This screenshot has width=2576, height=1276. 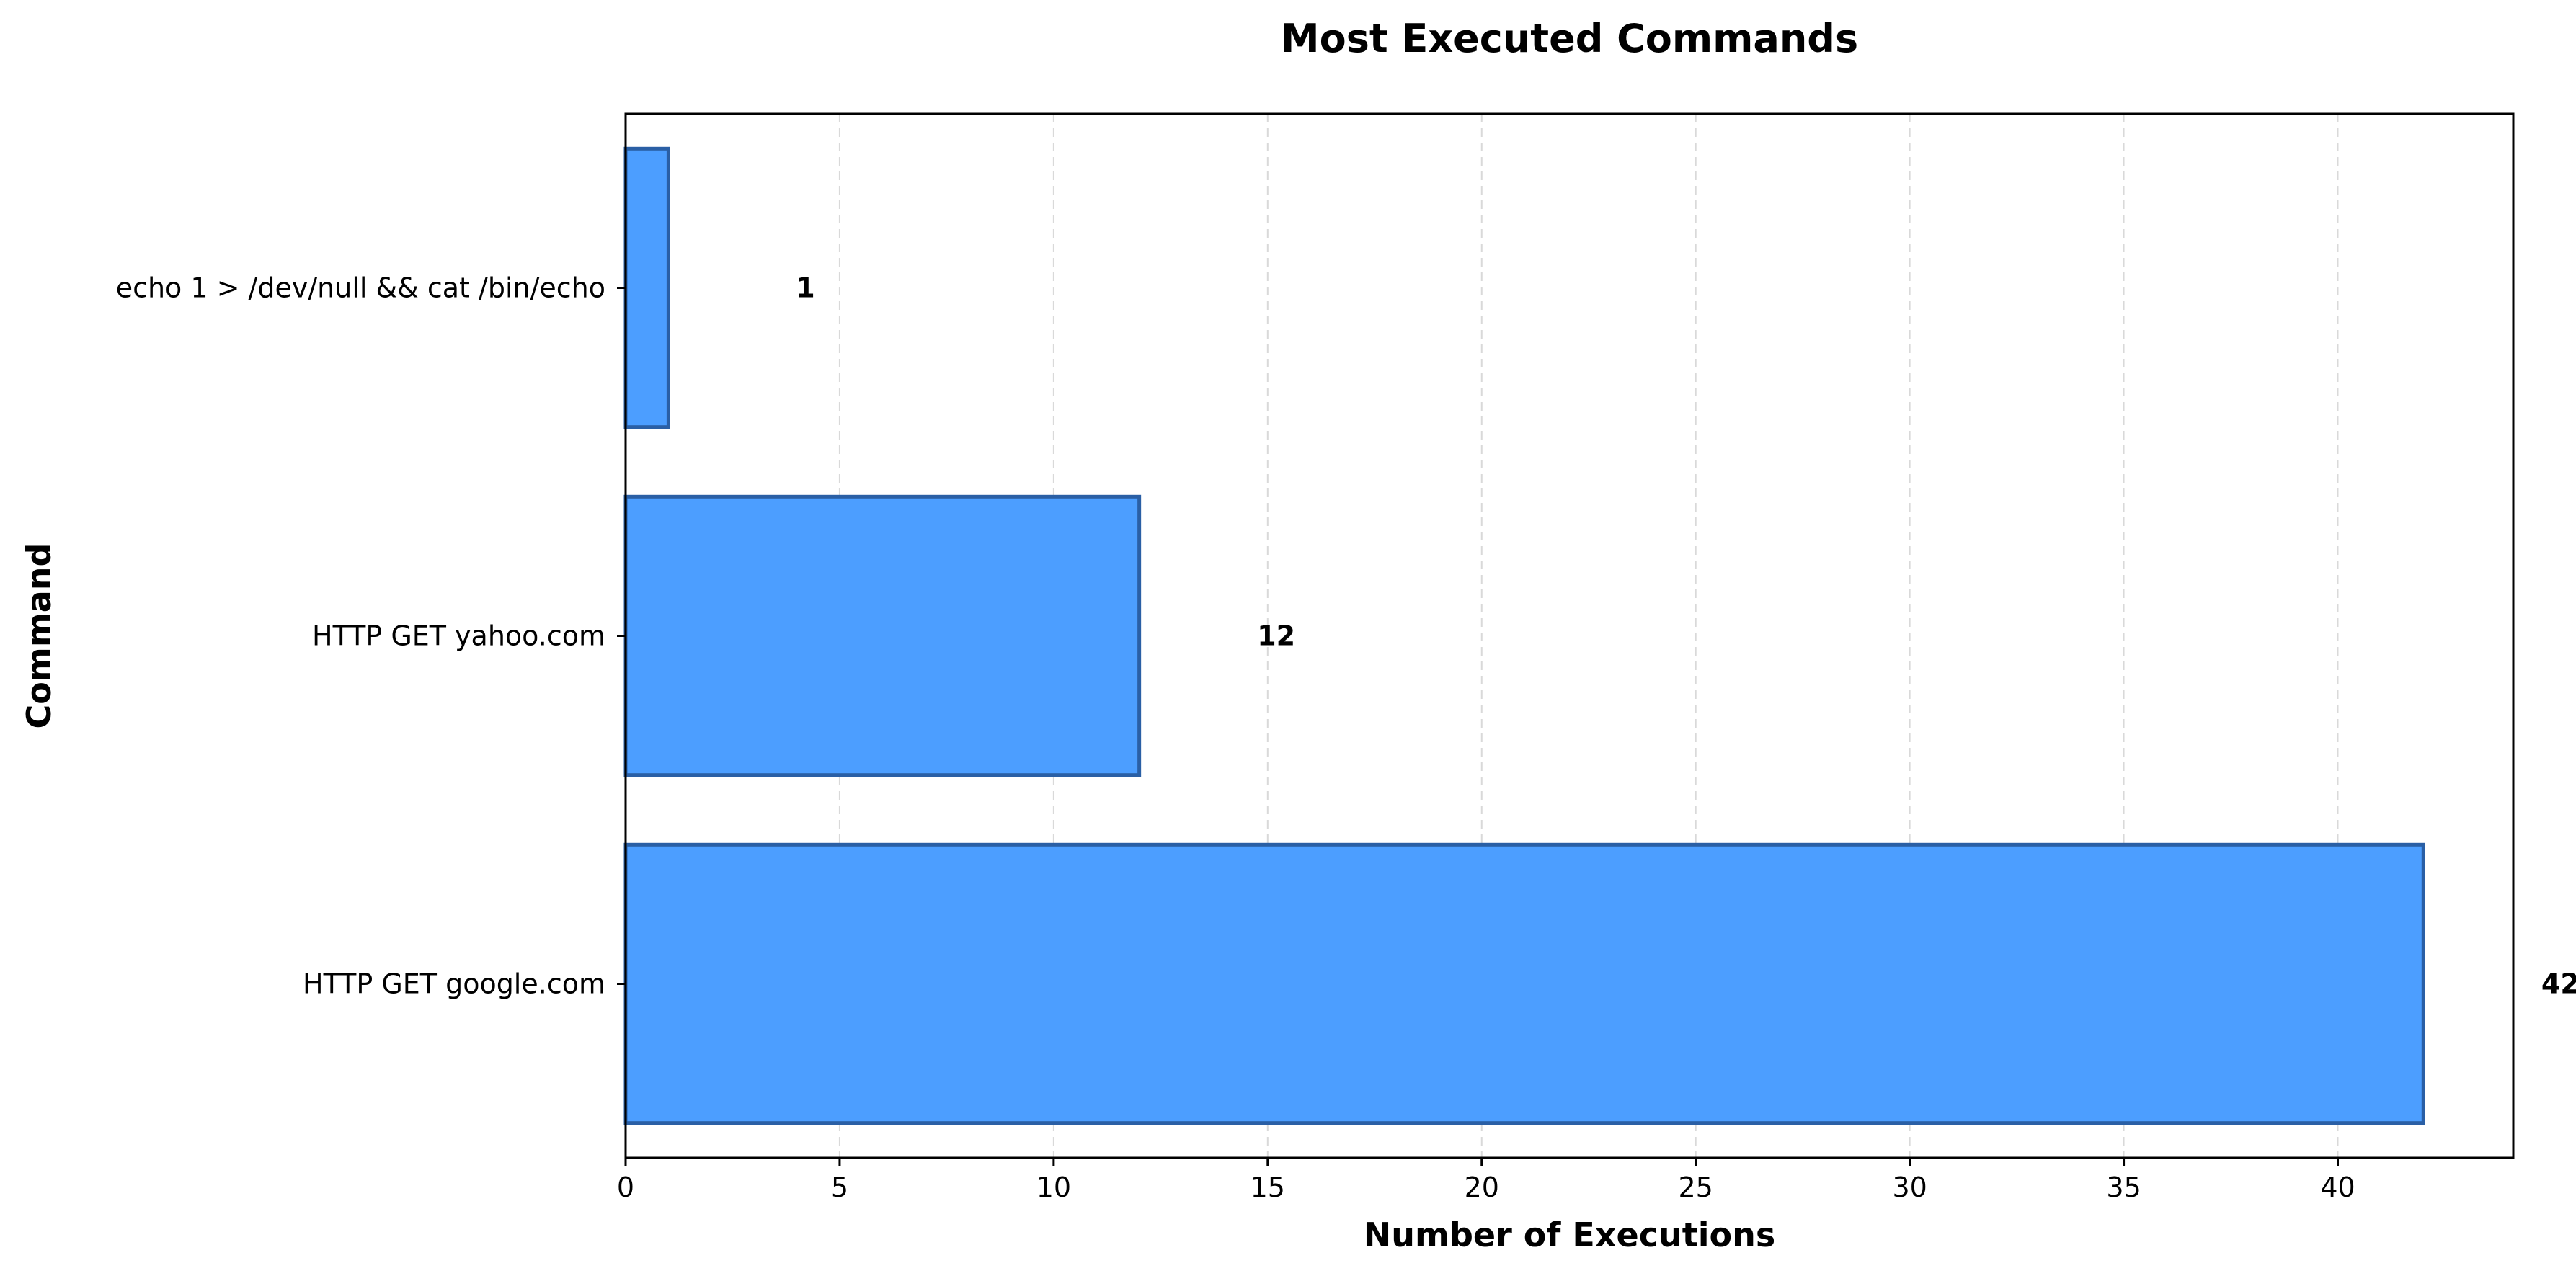 What do you see at coordinates (1569, 1234) in the screenshot?
I see `x-axis-title: Number of Executions` at bounding box center [1569, 1234].